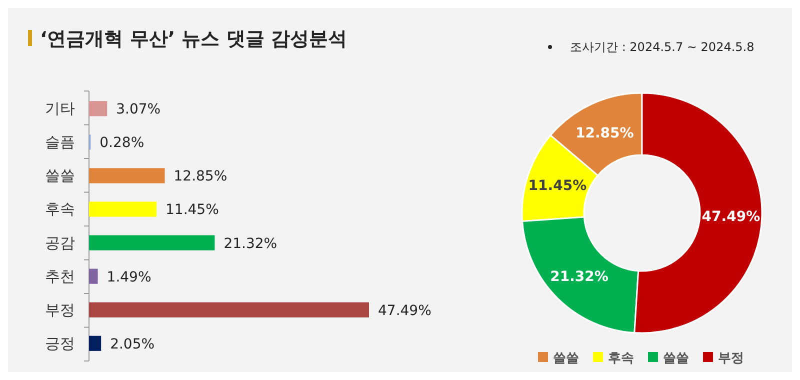 The image size is (800, 380). What do you see at coordinates (662, 47) in the screenshot?
I see `text: 조사기간 : 2024.5.7 ~ 2024.5.8` at bounding box center [662, 47].